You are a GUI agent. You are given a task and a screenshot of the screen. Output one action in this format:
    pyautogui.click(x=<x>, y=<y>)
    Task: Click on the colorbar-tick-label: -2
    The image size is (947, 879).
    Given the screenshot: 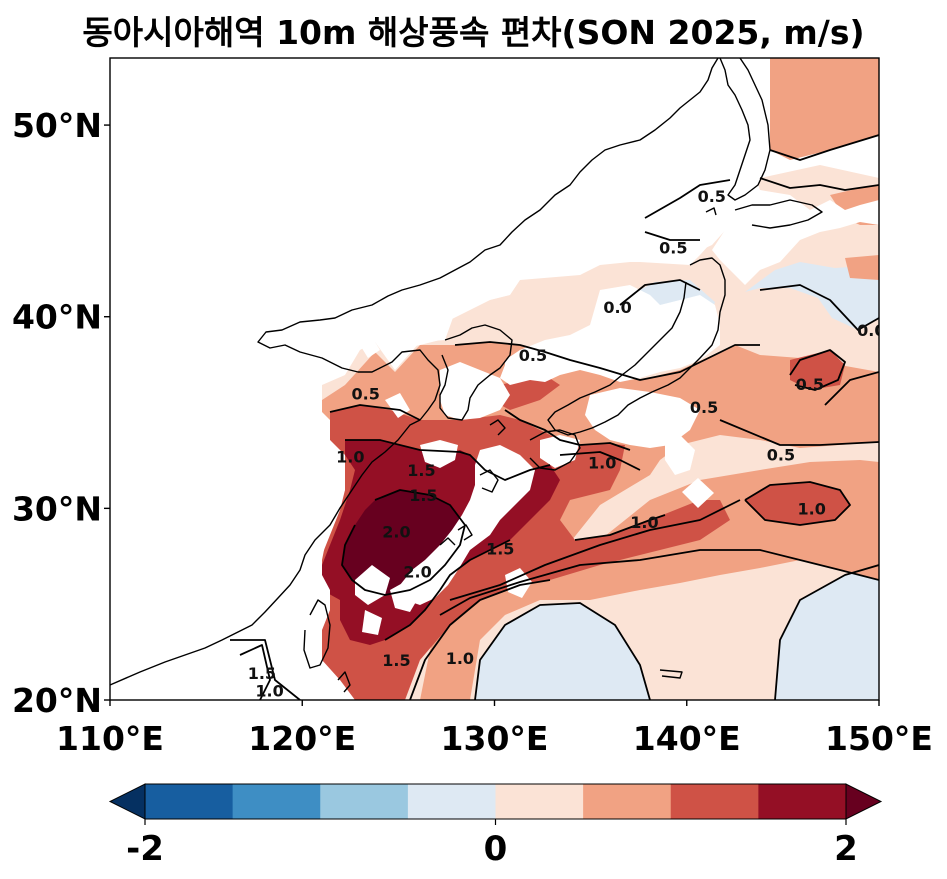 What is the action you would take?
    pyautogui.click(x=145, y=849)
    